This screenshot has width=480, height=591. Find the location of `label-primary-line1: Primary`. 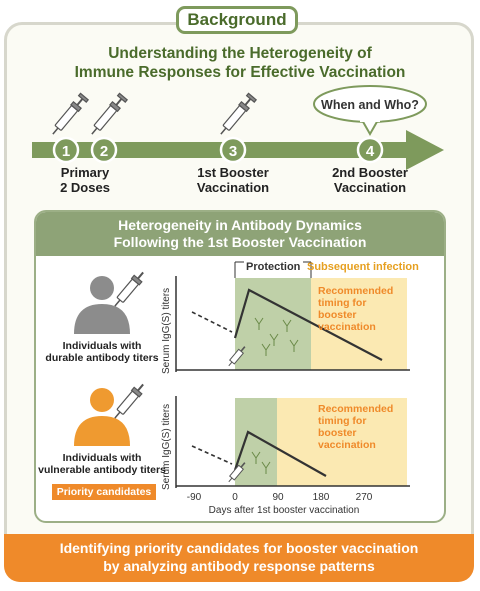

label-primary-line1: Primary is located at coordinates (85, 172).